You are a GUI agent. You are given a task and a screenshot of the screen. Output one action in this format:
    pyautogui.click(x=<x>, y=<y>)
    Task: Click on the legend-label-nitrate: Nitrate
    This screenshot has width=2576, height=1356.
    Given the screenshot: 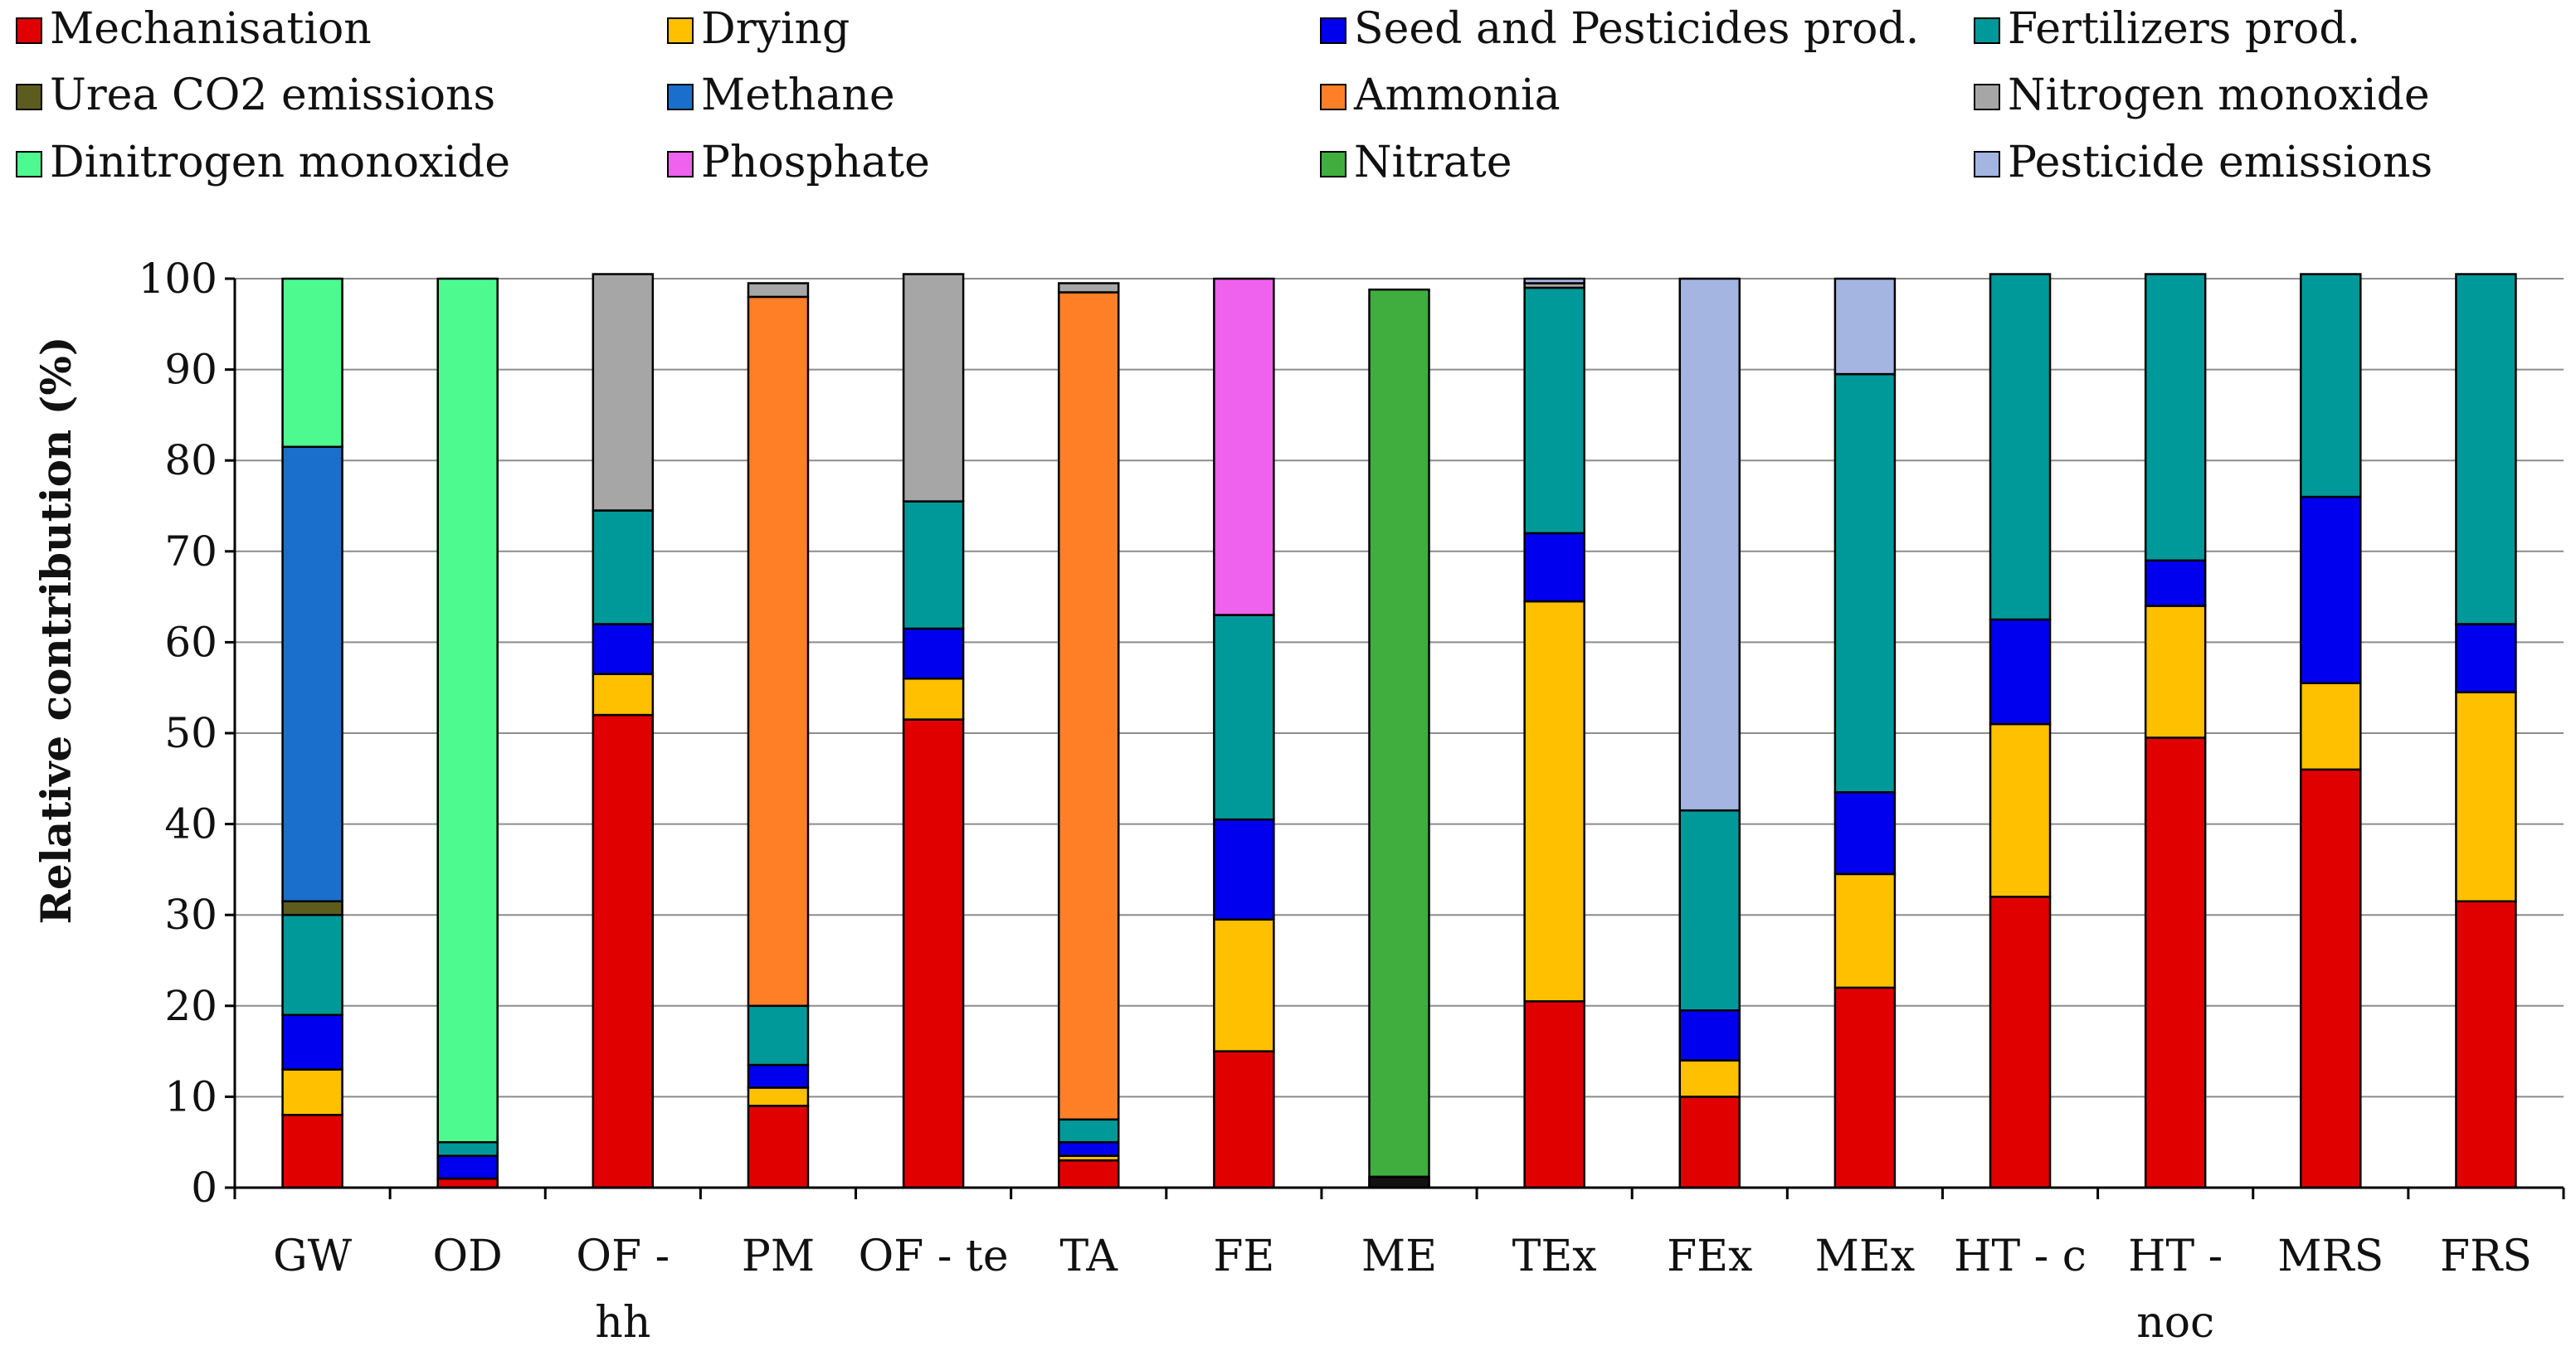 What is the action you would take?
    pyautogui.click(x=1433, y=162)
    